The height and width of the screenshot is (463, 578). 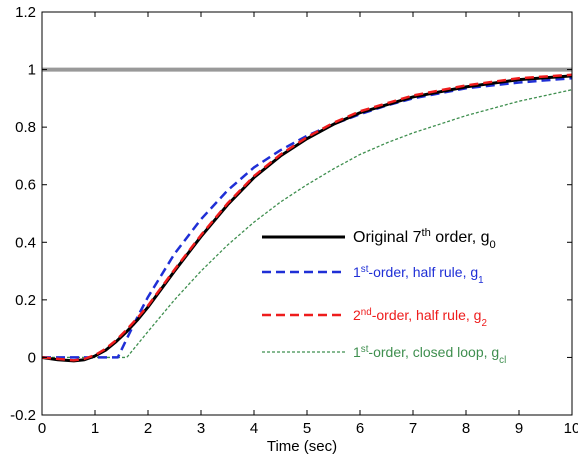 What do you see at coordinates (307, 428) in the screenshot?
I see `x-tick-label: 5` at bounding box center [307, 428].